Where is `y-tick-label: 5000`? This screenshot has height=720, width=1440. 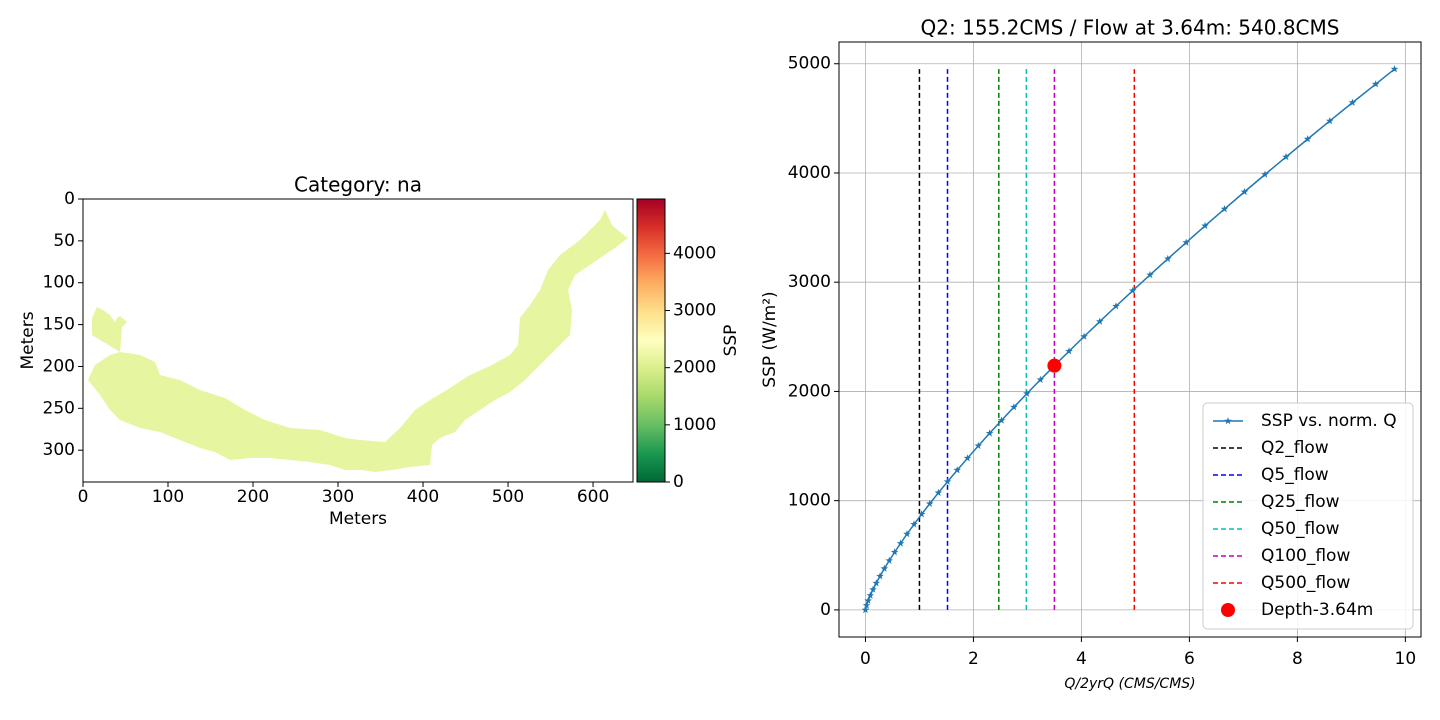 y-tick-label: 5000 is located at coordinates (809, 64).